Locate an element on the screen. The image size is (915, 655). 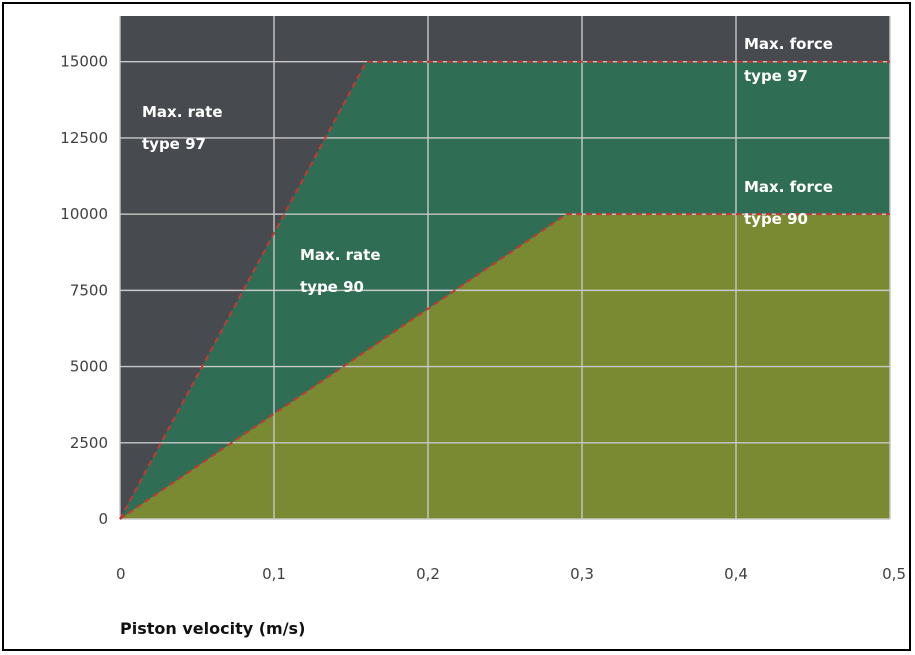
y-tick-label: 7500 is located at coordinates (89, 290).